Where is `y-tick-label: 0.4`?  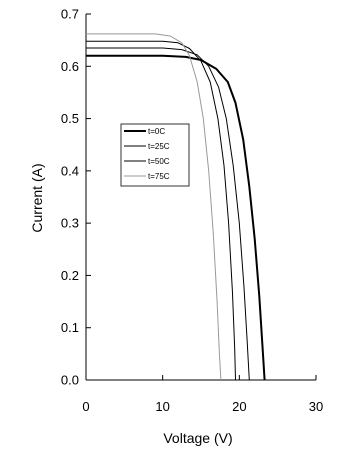
y-tick-label: 0.4 is located at coordinates (70, 170).